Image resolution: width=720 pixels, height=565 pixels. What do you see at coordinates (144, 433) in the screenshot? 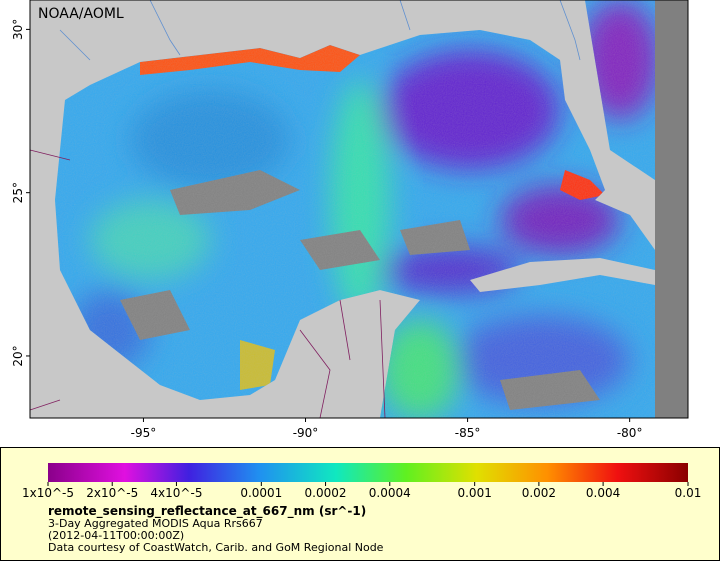
I see `lon-label: -95°` at bounding box center [144, 433].